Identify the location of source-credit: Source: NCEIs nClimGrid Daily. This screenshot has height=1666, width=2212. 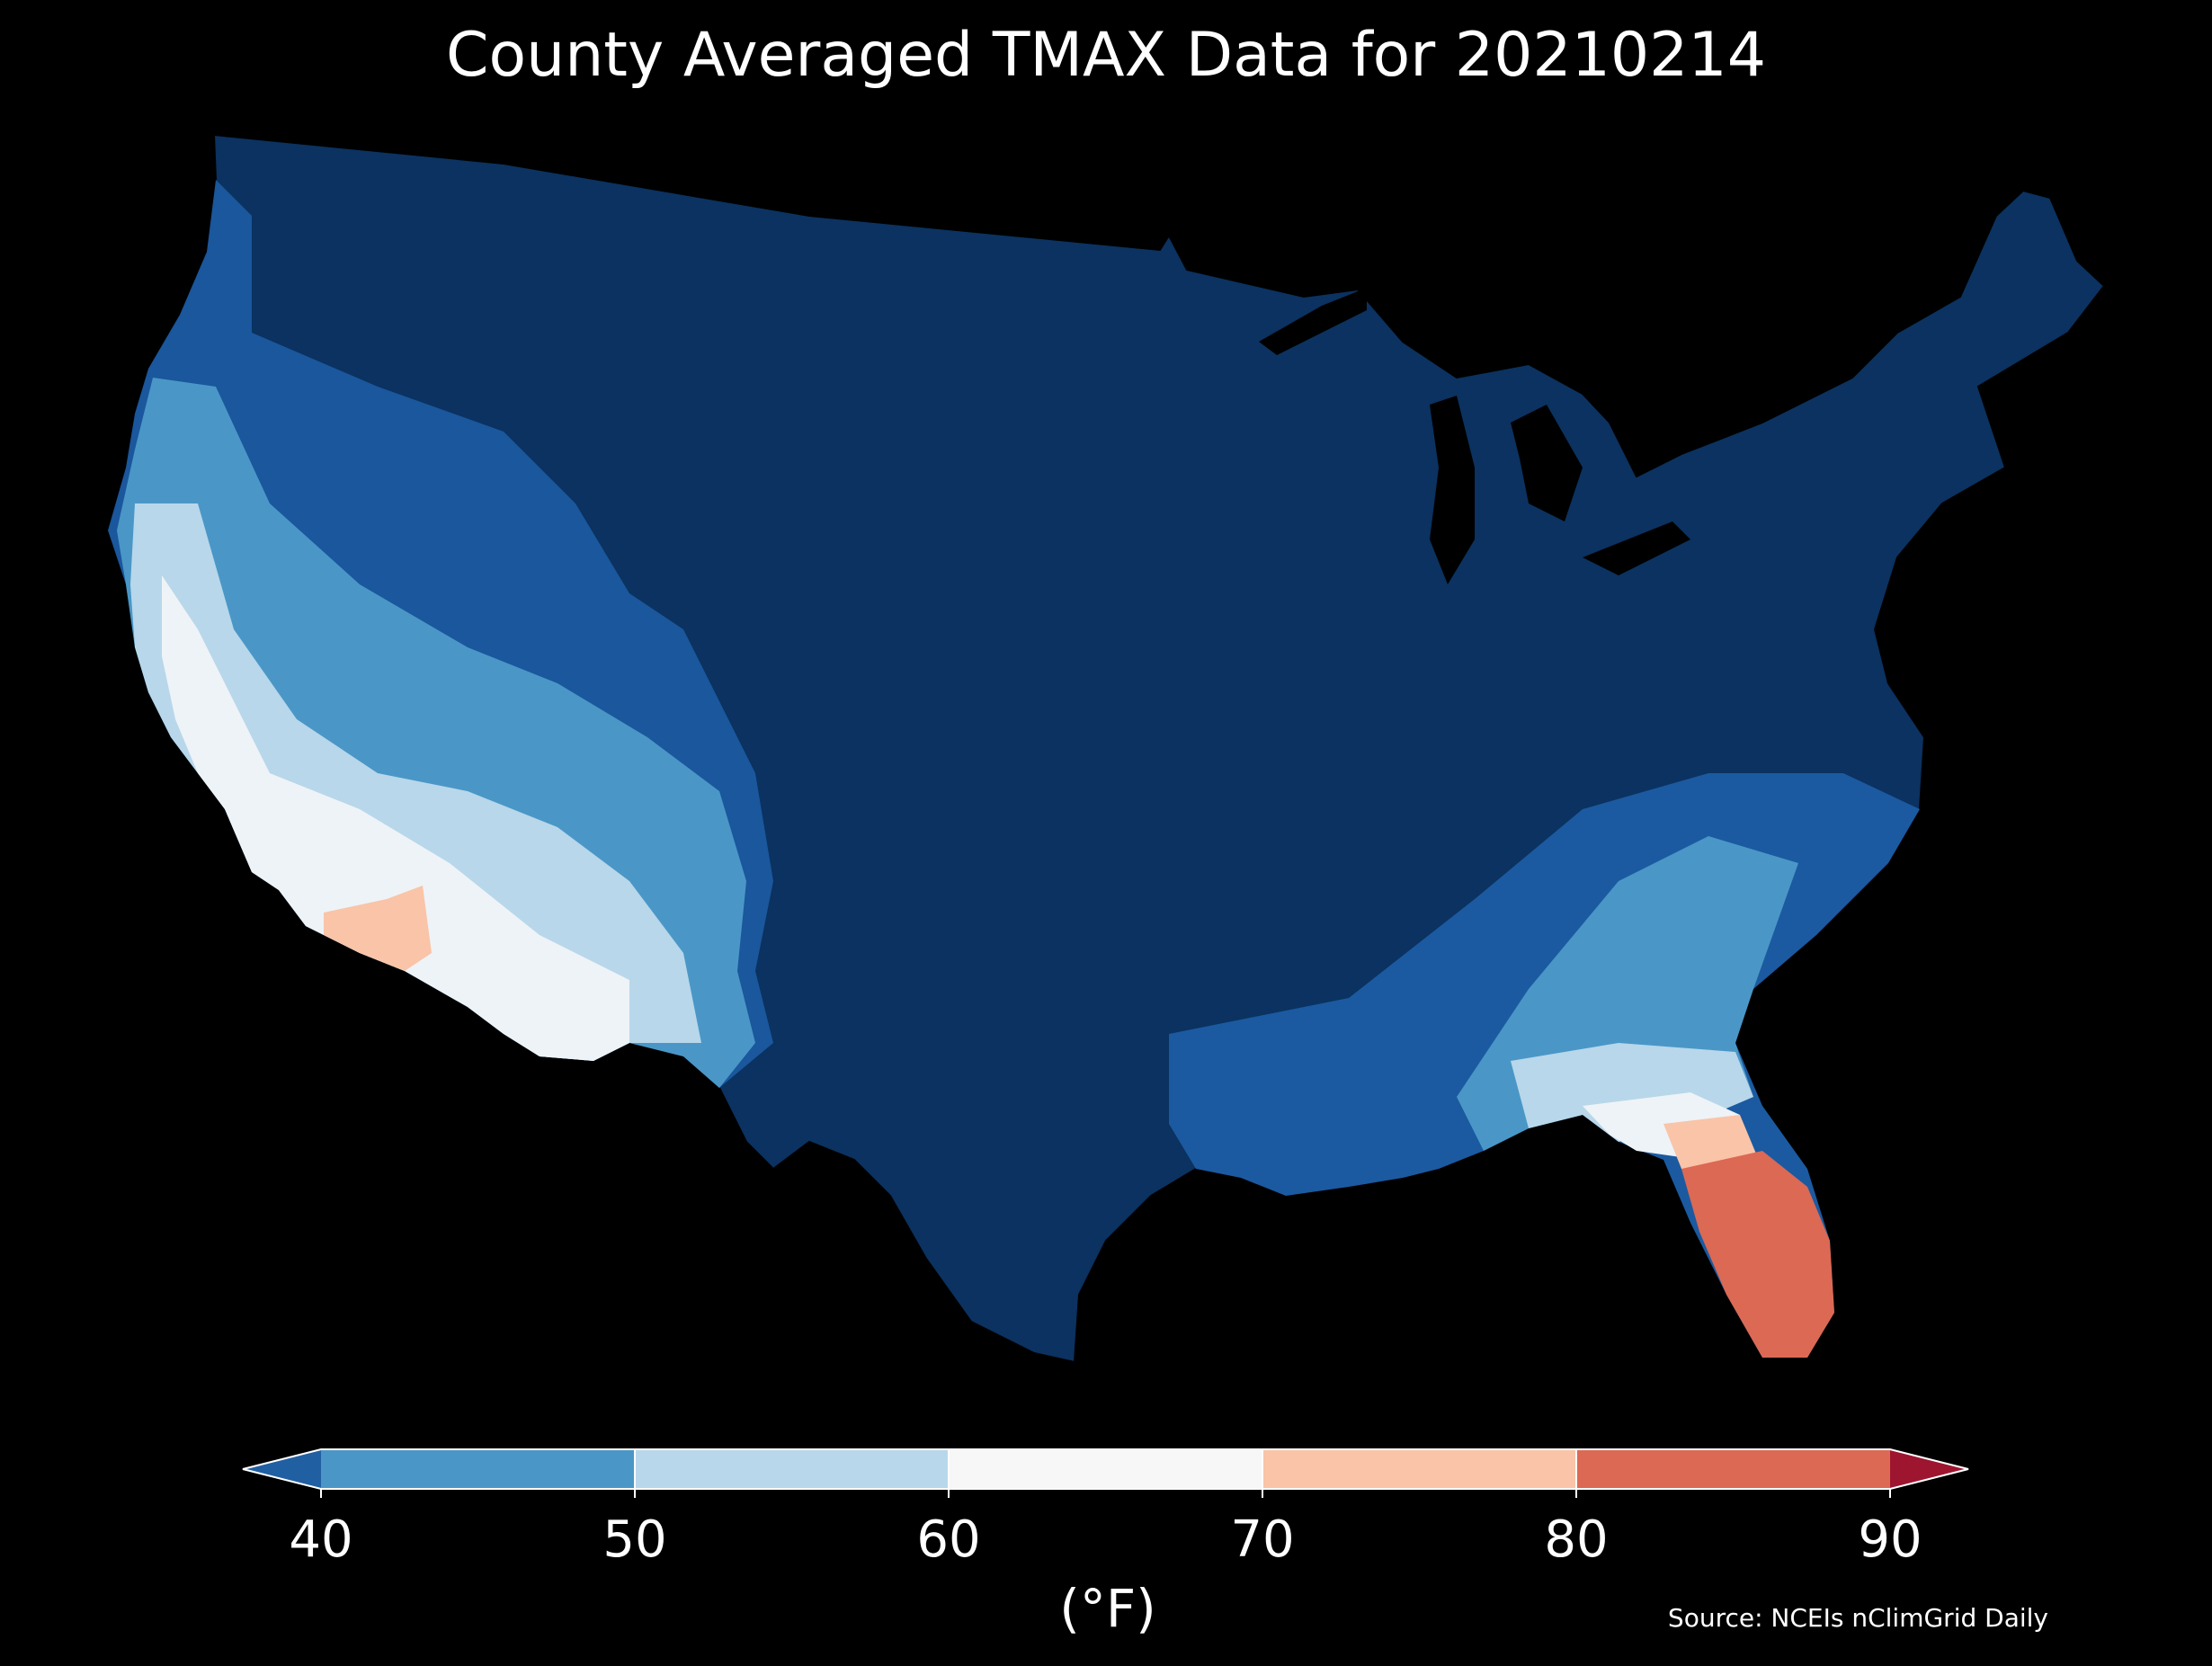
(1857, 1618).